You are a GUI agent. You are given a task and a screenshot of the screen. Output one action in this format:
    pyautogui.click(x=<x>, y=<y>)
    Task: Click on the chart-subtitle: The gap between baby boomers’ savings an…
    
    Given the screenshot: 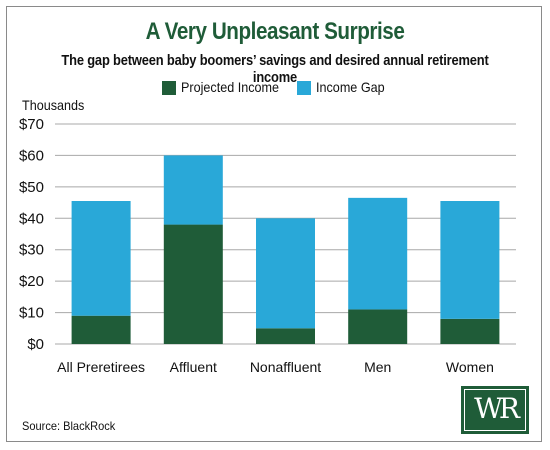 What is the action you would take?
    pyautogui.click(x=275, y=69)
    